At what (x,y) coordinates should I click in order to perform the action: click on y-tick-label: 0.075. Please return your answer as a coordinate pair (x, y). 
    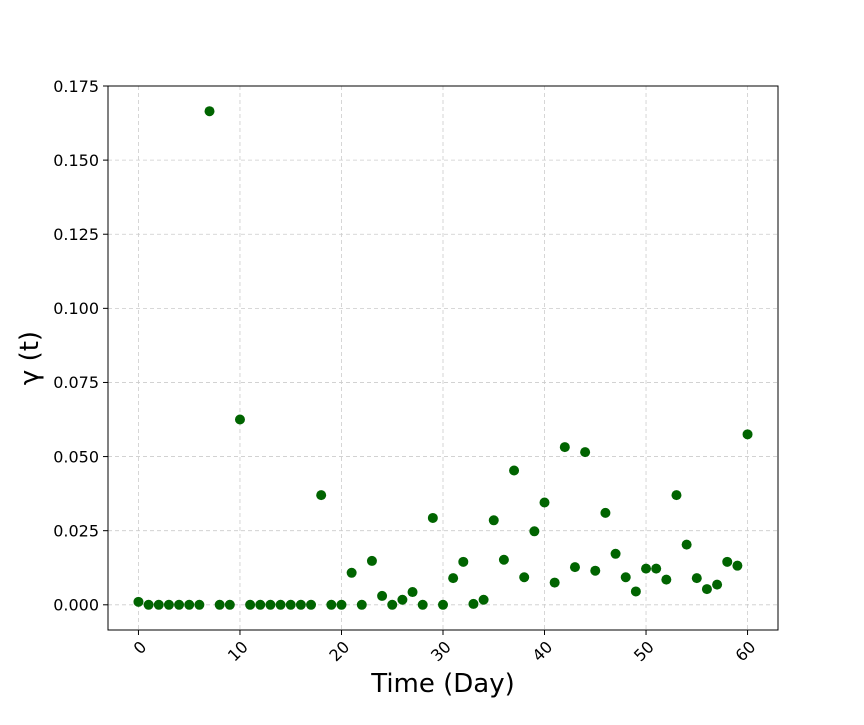
    Looking at the image, I should click on (76, 382).